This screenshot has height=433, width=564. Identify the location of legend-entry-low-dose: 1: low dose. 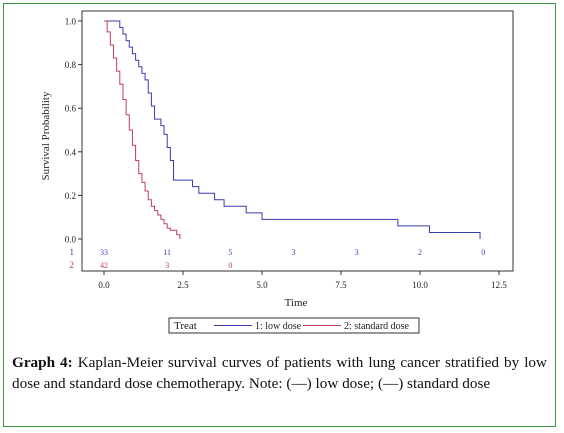
(278, 326).